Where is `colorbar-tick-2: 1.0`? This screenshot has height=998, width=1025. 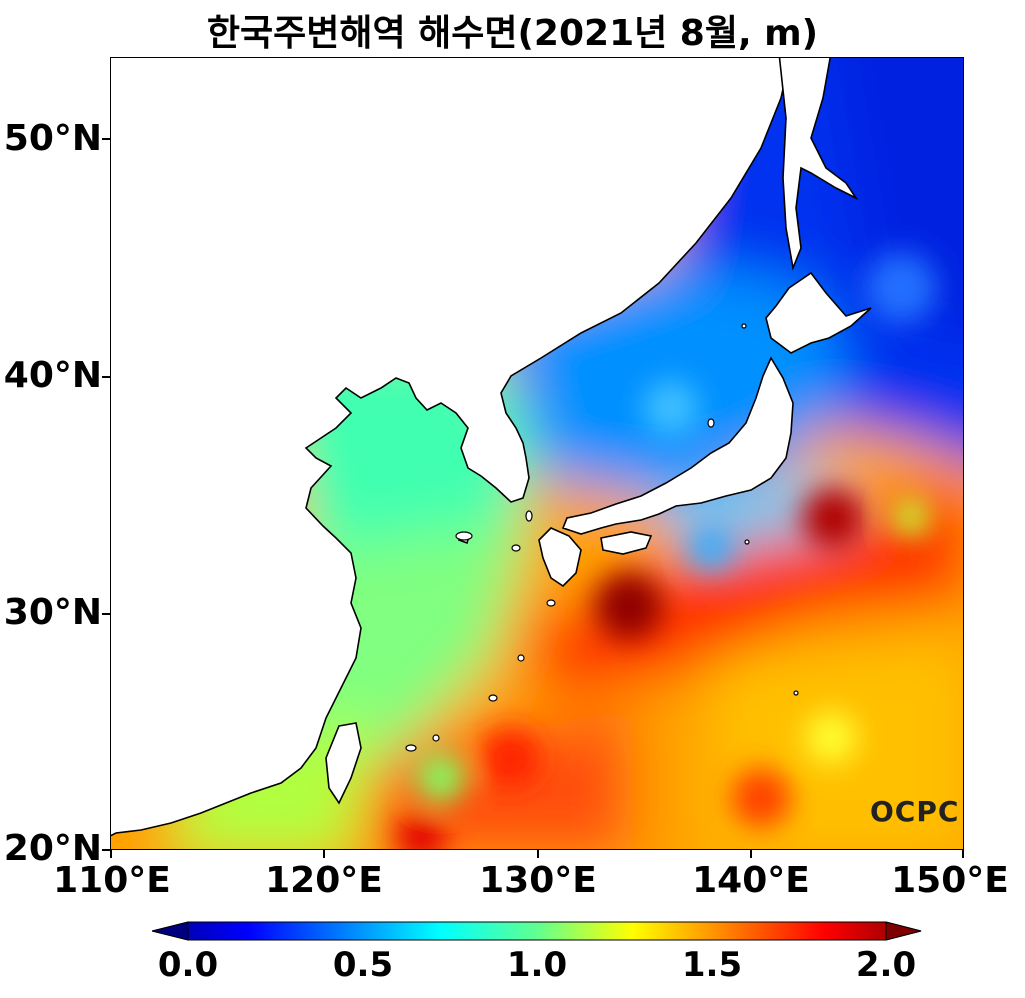 colorbar-tick-2: 1.0 is located at coordinates (537, 965).